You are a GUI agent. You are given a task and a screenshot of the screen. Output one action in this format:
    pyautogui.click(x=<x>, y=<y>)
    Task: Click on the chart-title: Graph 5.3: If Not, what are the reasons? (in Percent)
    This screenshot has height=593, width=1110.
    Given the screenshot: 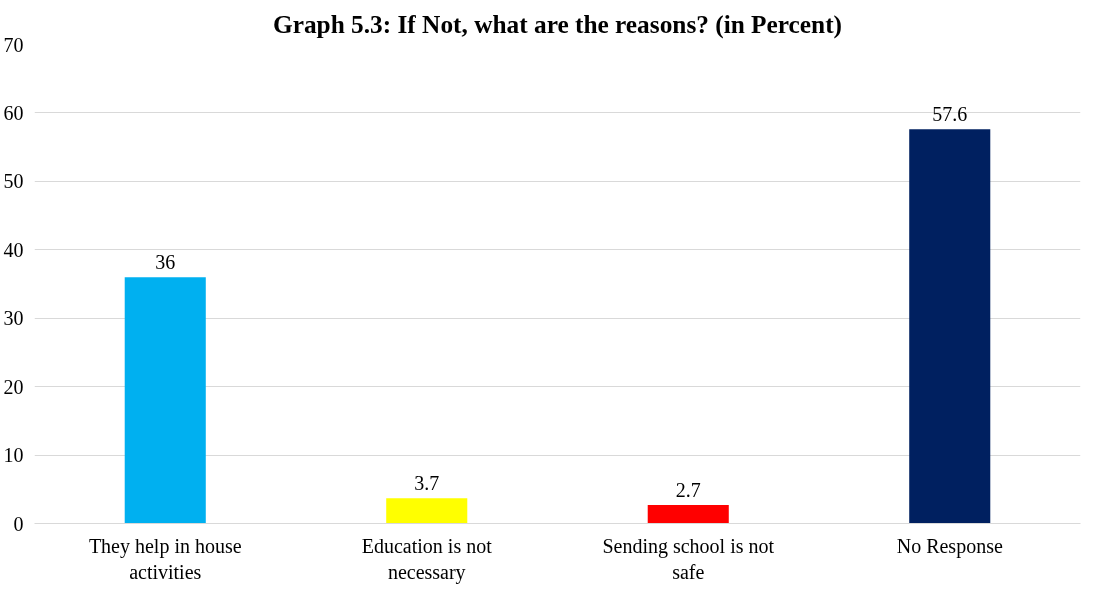 What is the action you would take?
    pyautogui.click(x=557, y=24)
    